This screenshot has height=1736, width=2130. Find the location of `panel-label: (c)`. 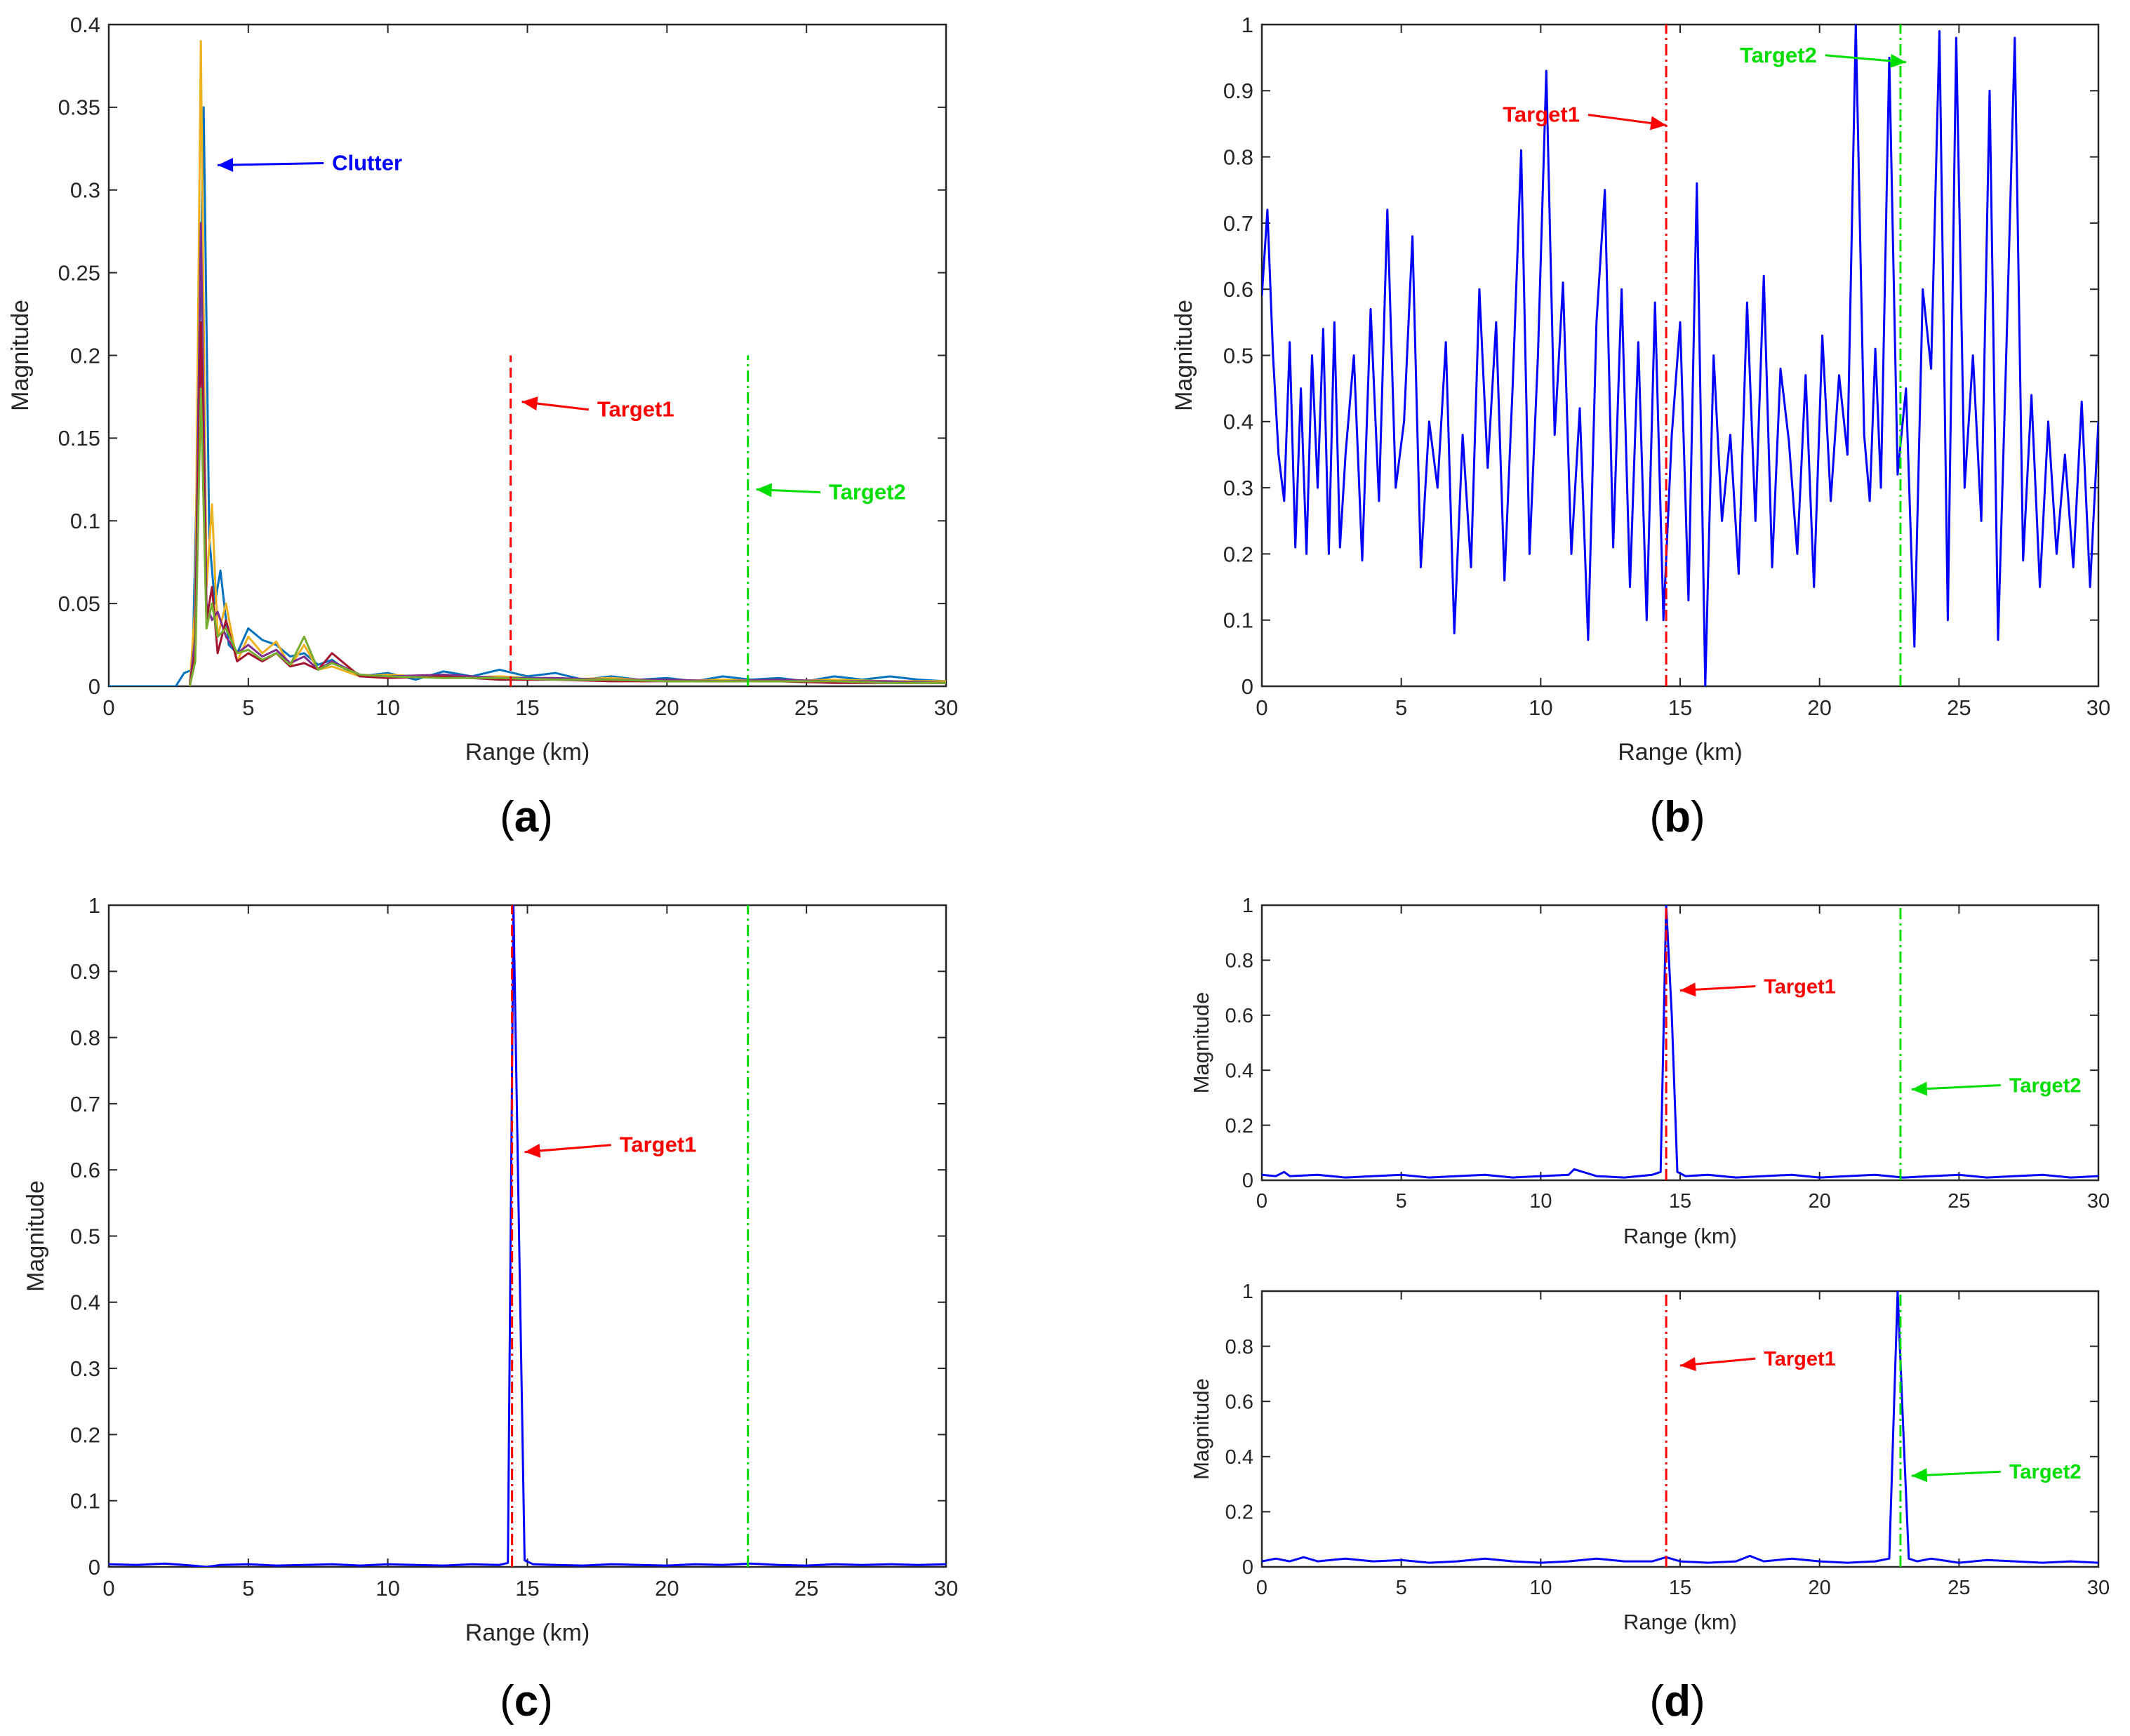

panel-label: (c) is located at coordinates (526, 1701).